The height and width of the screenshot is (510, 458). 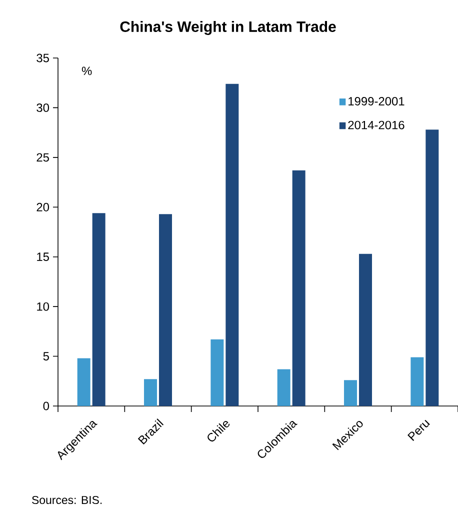 What do you see at coordinates (42, 58) in the screenshot?
I see `y-tick-label: 35` at bounding box center [42, 58].